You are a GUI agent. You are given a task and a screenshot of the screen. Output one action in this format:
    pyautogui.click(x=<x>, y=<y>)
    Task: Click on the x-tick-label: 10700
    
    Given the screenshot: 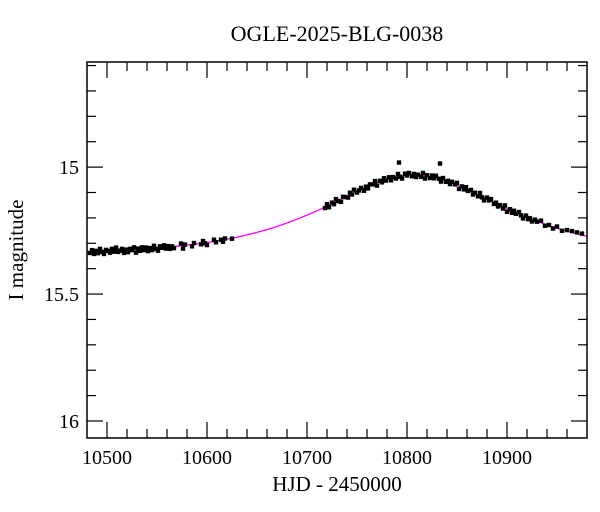 What is the action you would take?
    pyautogui.click(x=307, y=458)
    